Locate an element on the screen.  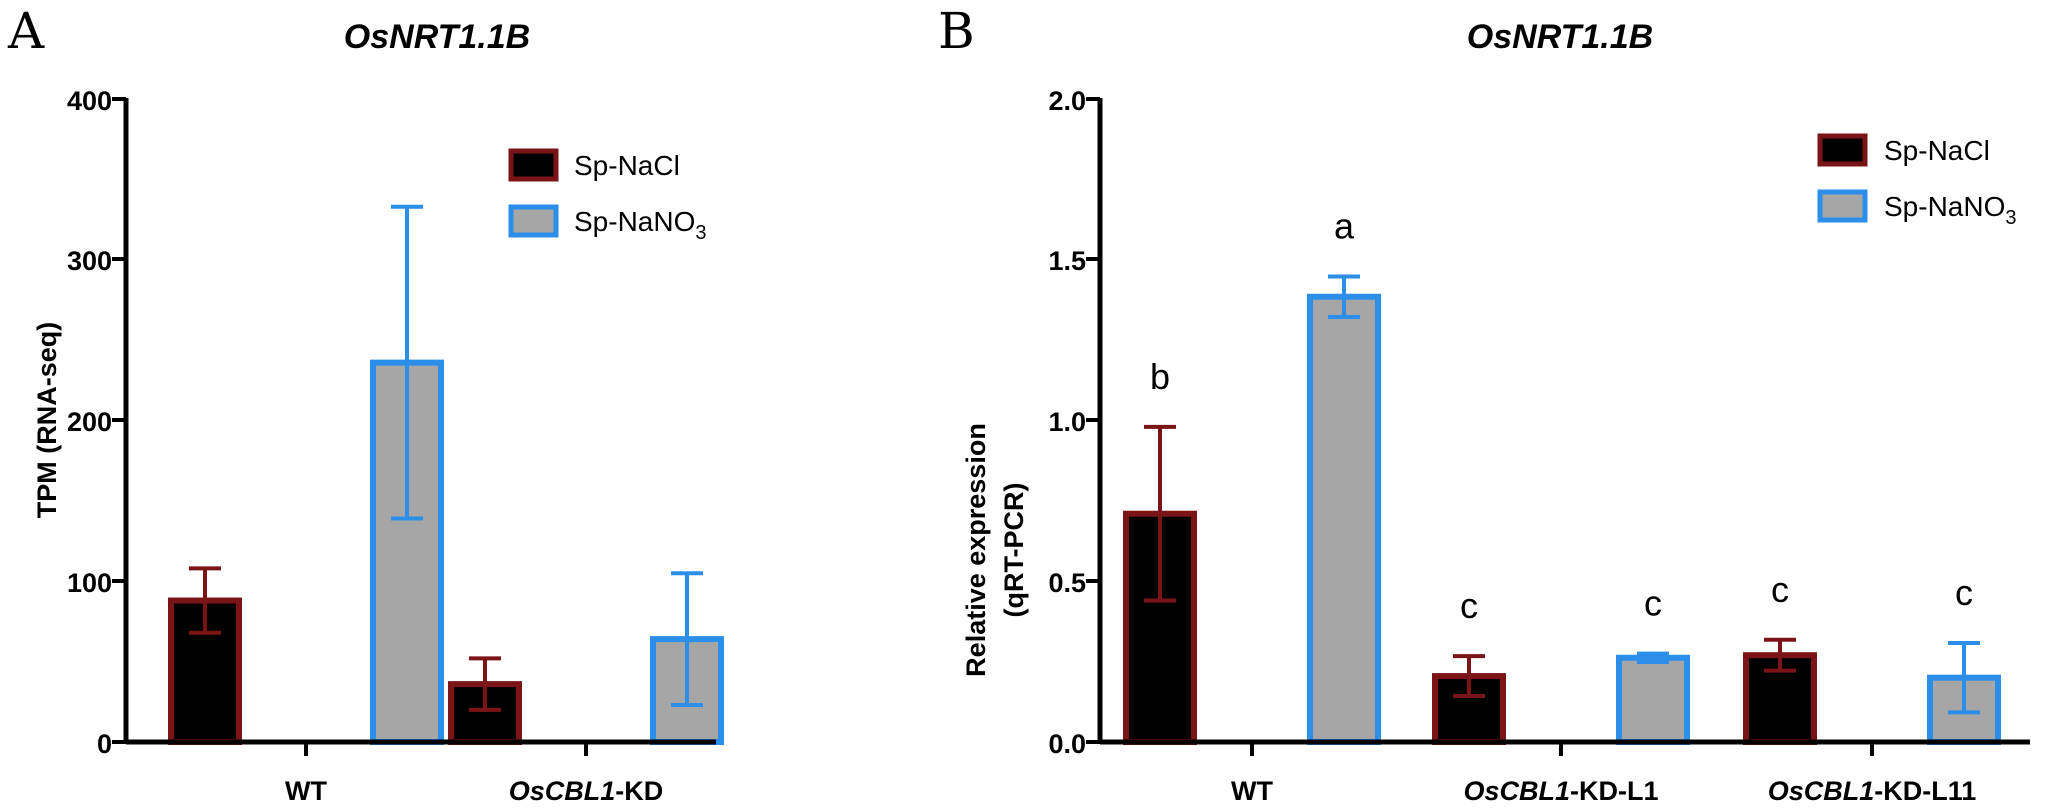
error-bar-b-l1-nacl is located at coordinates (1469, 676).